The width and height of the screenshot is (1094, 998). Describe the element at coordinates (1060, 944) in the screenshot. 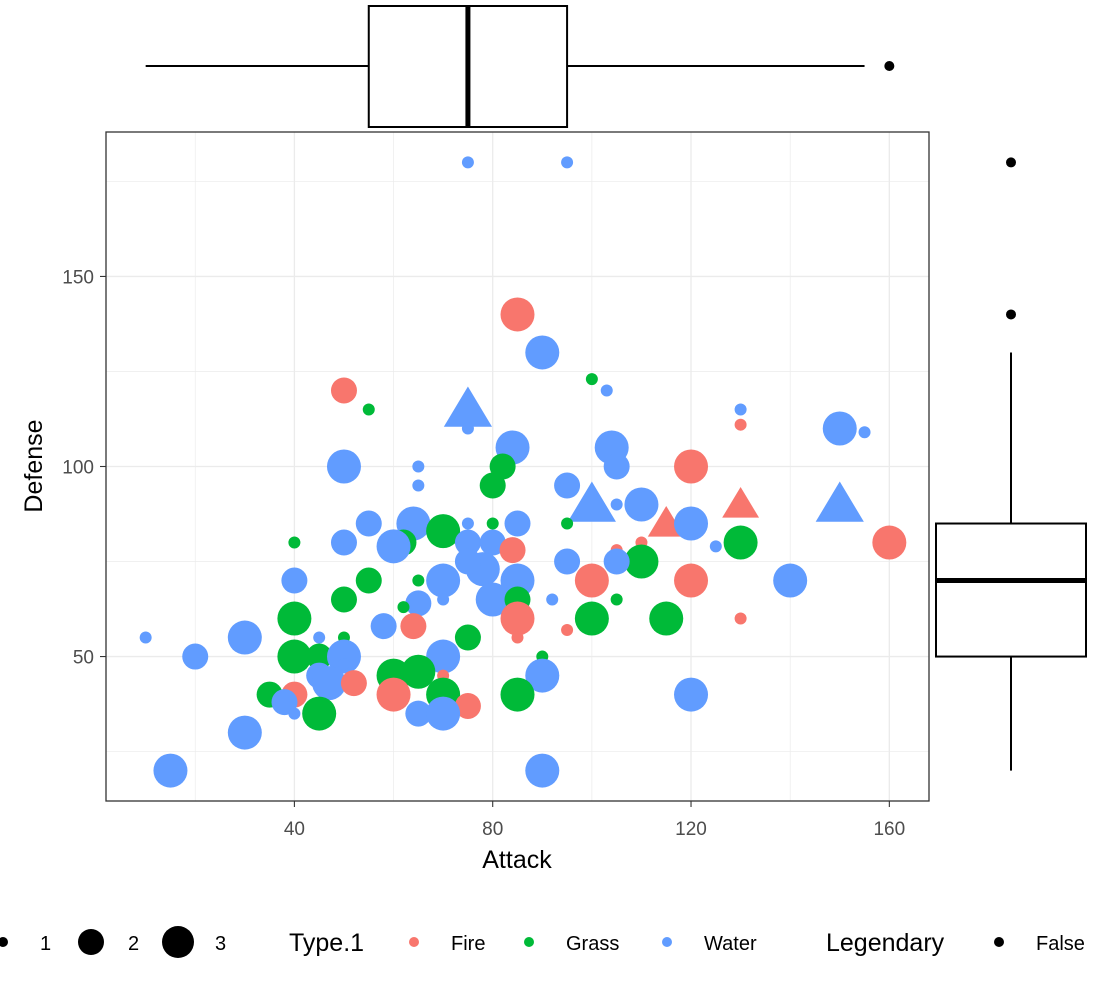

I see `legend-false-label: False` at that location.